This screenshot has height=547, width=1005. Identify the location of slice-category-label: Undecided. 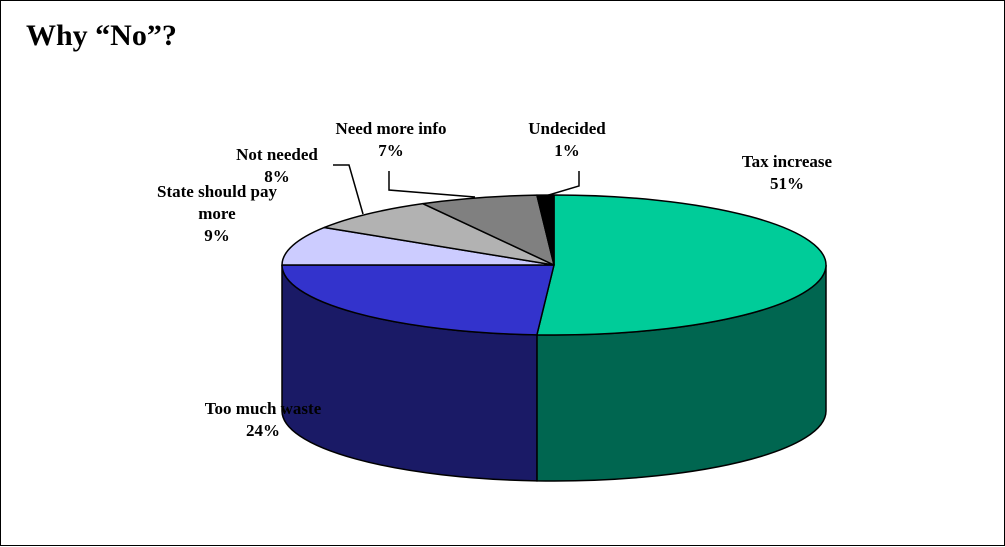
(567, 128).